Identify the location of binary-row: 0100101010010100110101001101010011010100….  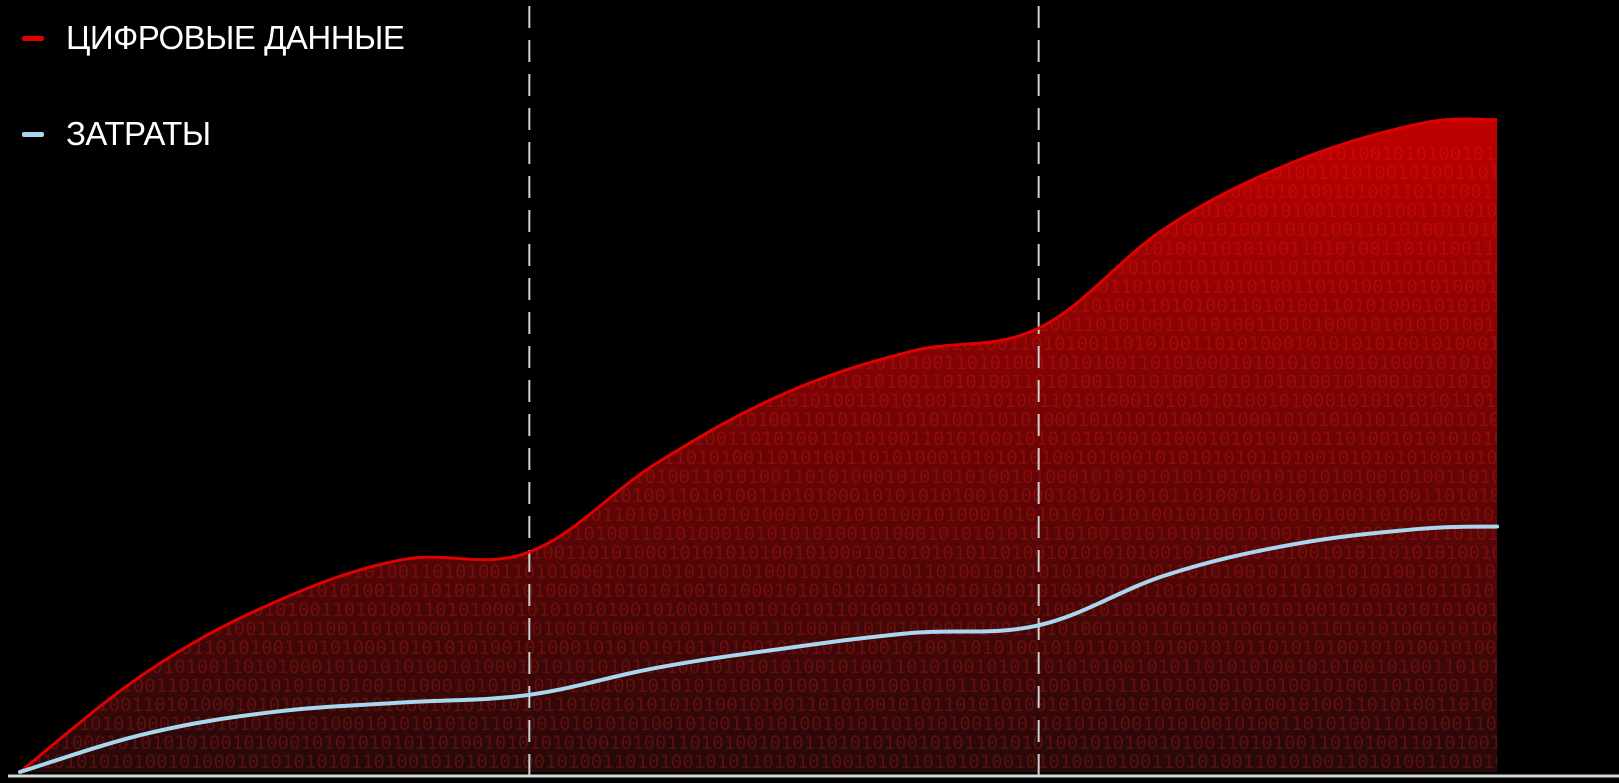
(819, 591).